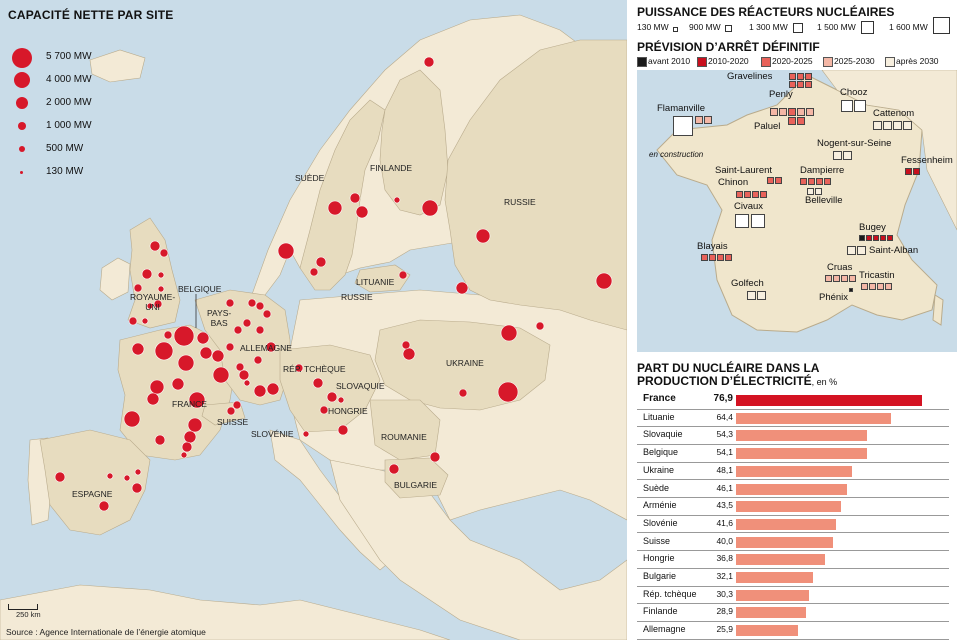  What do you see at coordinates (854, 92) in the screenshot?
I see `plant-chooz: Chooz` at bounding box center [854, 92].